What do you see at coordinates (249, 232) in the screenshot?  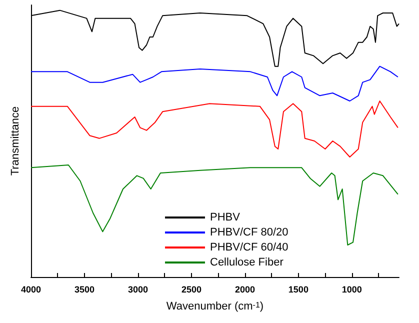 I see `legend-label: PHBV/CF 80/20` at bounding box center [249, 232].